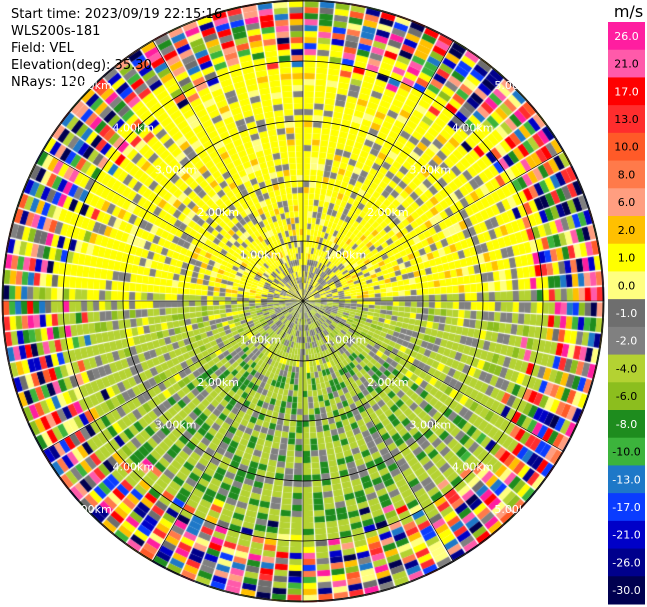 This screenshot has height=607, width=647. I want to click on field-text: Field: VEL, so click(42, 48).